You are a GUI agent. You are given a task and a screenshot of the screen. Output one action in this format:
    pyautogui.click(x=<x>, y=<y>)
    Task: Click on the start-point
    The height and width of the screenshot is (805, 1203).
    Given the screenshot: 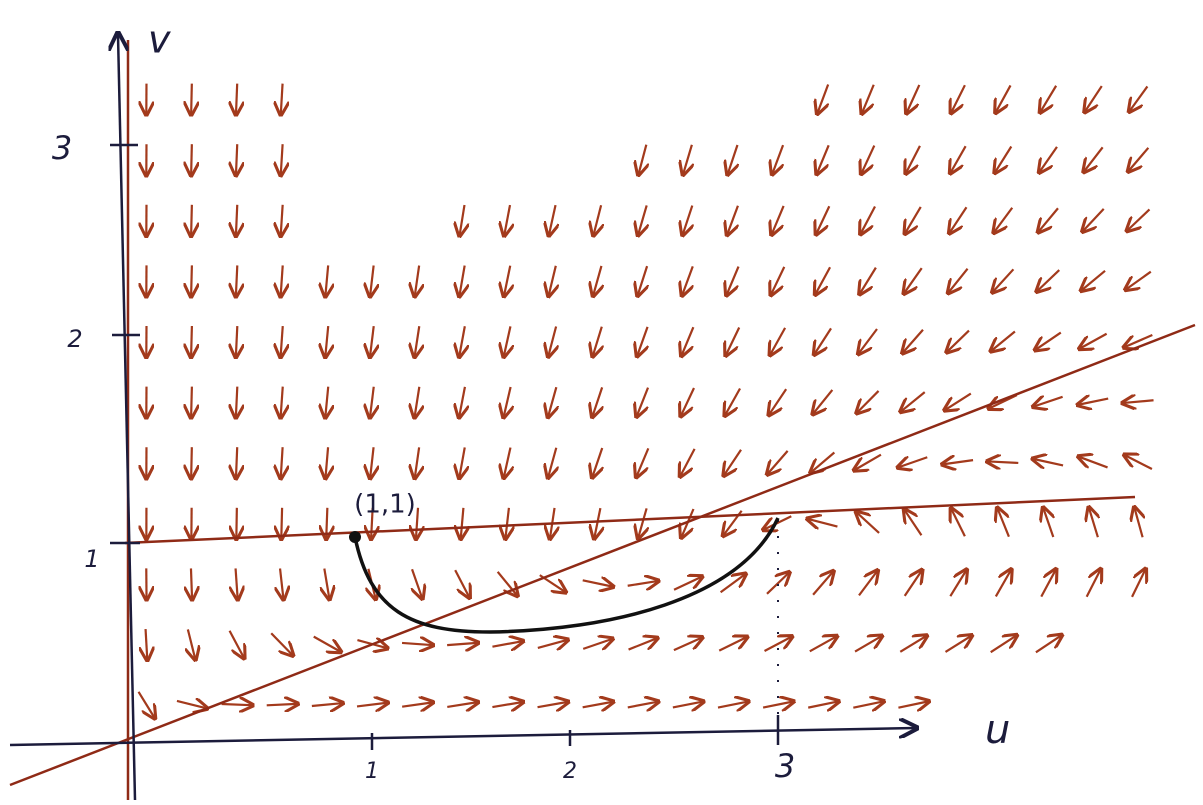 What is the action you would take?
    pyautogui.click(x=355, y=537)
    